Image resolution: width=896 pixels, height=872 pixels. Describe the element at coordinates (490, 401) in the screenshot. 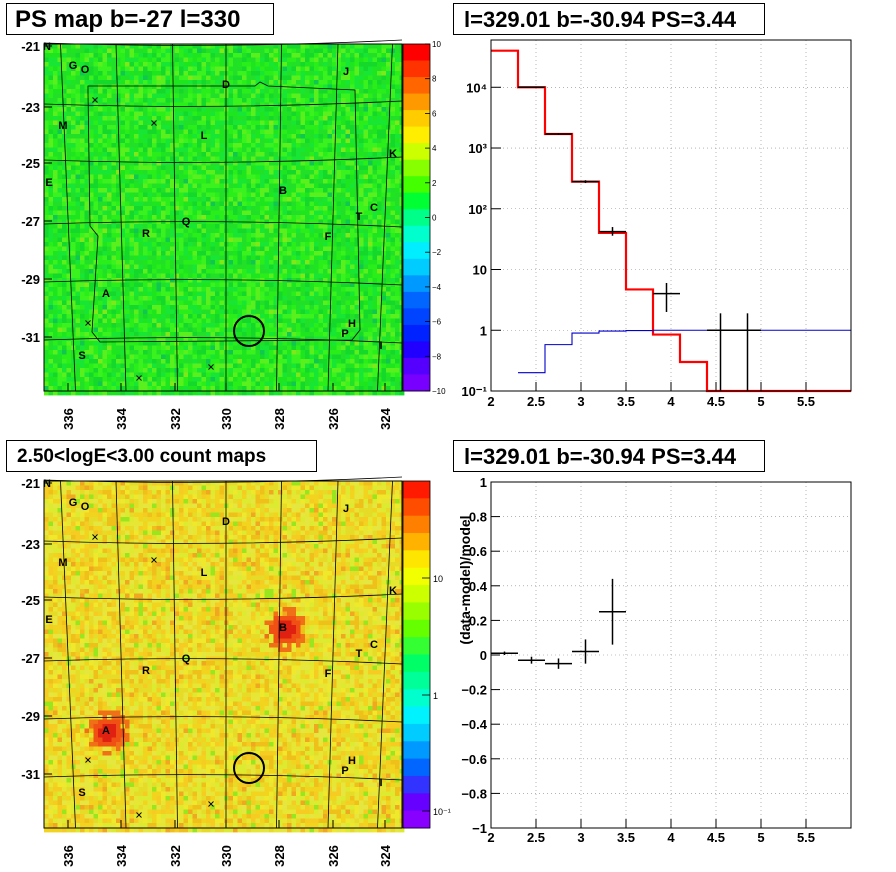

I see `x-tick-label: 2` at that location.